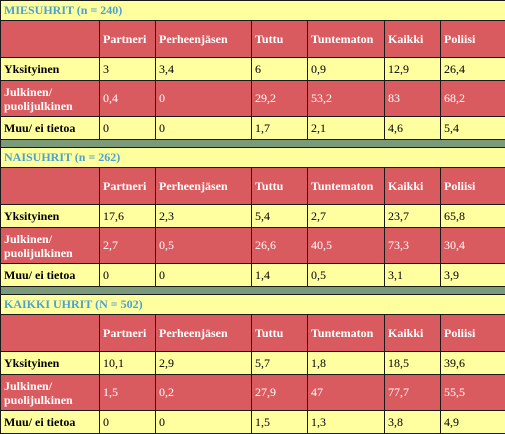 This screenshot has width=505, height=434. I want to click on table-cell: 0,4, so click(128, 99).